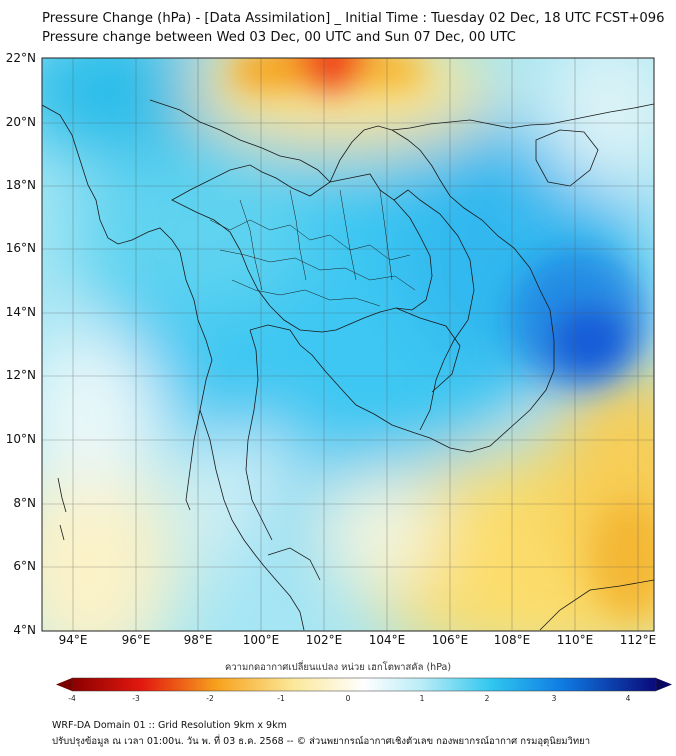 Image resolution: width=676 pixels, height=756 pixels. Describe the element at coordinates (450, 640) in the screenshot. I see `lon-label: 106°E` at that location.